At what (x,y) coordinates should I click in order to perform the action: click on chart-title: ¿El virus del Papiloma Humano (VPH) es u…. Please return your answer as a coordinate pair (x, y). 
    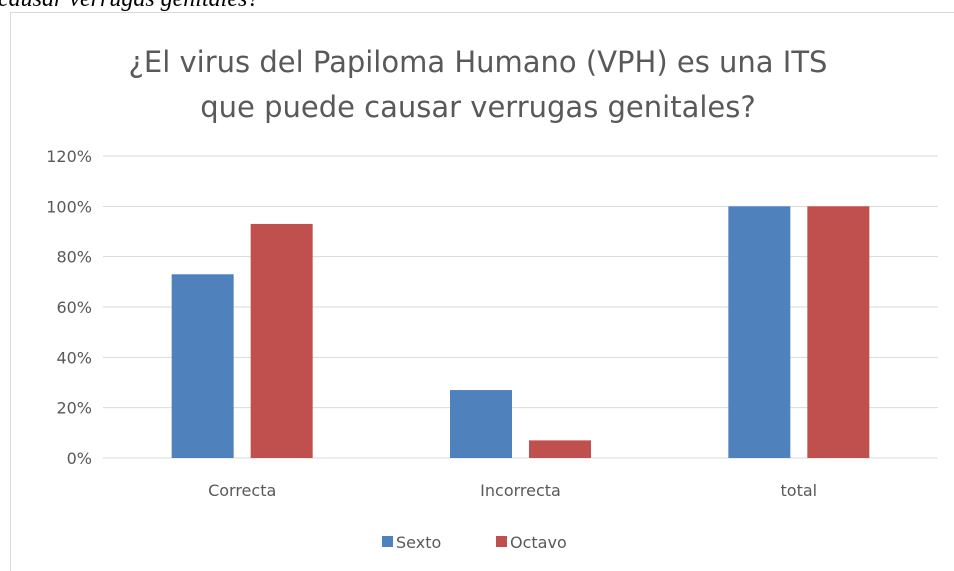
    Looking at the image, I should click on (478, 62).